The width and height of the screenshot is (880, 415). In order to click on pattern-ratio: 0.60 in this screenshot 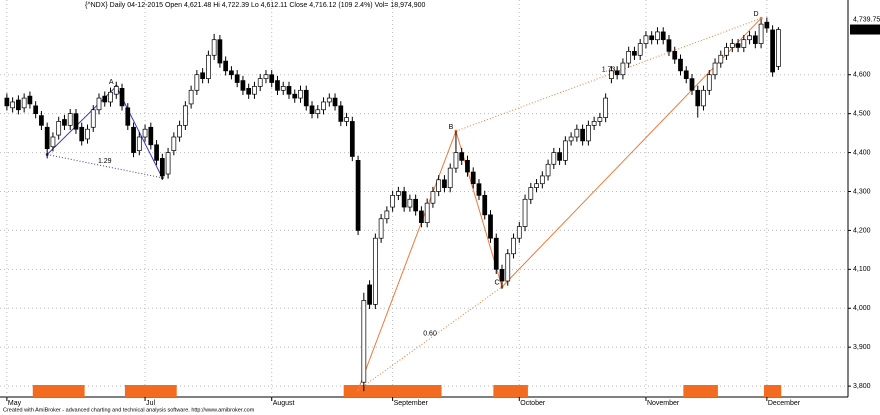, I will do `click(430, 333)`.